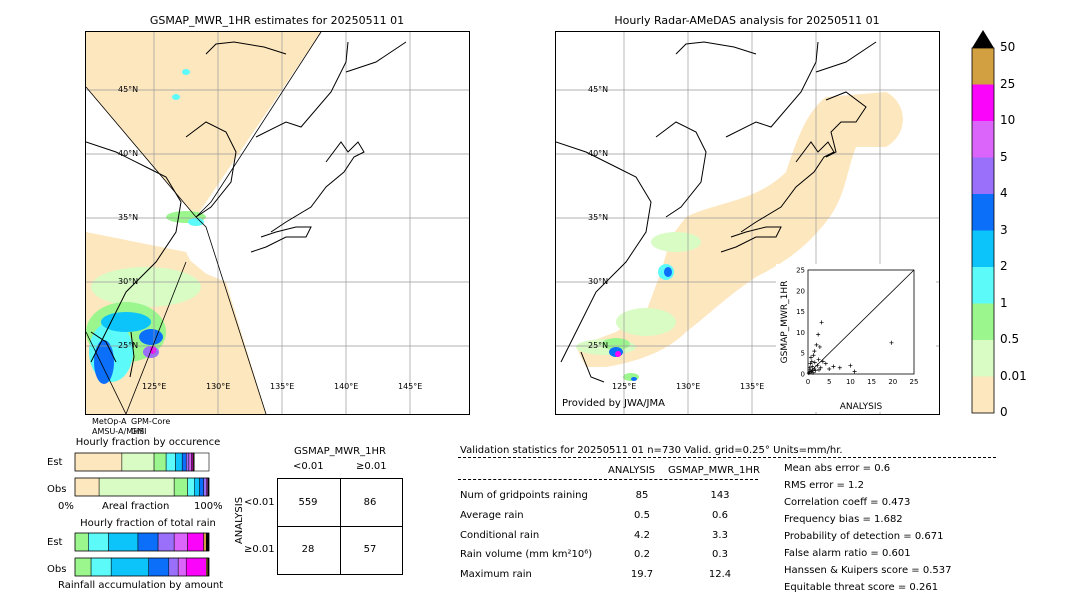 This screenshot has width=1080, height=612. I want to click on stat-label-2: Conditional rain, so click(500, 535).